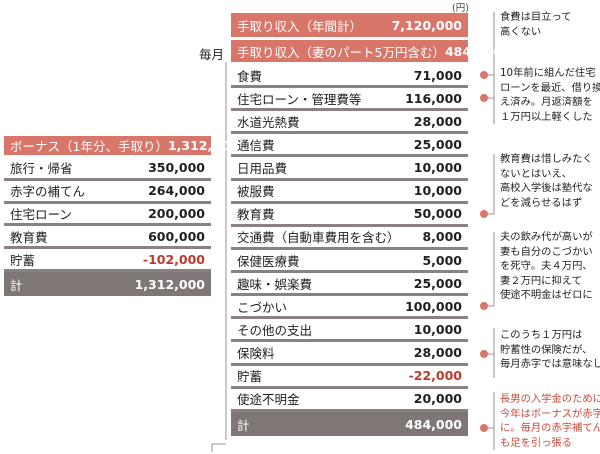 The height and width of the screenshot is (454, 600). I want to click on row-label: こづかい, so click(262, 307).